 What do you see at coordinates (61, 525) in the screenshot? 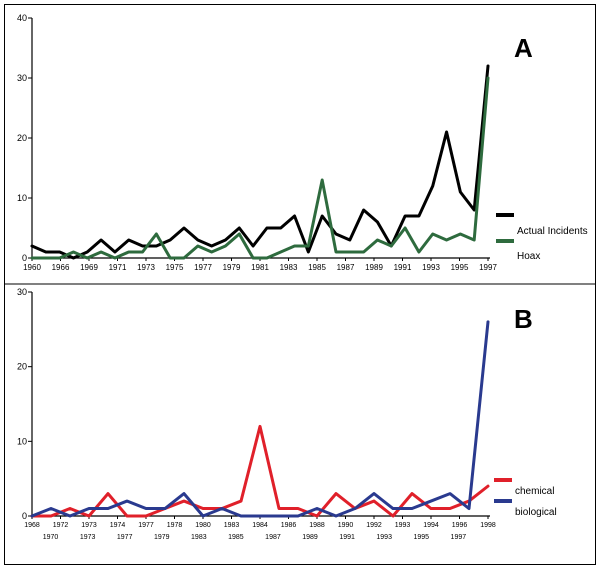
I see `x-tick-label: 1972` at bounding box center [61, 525].